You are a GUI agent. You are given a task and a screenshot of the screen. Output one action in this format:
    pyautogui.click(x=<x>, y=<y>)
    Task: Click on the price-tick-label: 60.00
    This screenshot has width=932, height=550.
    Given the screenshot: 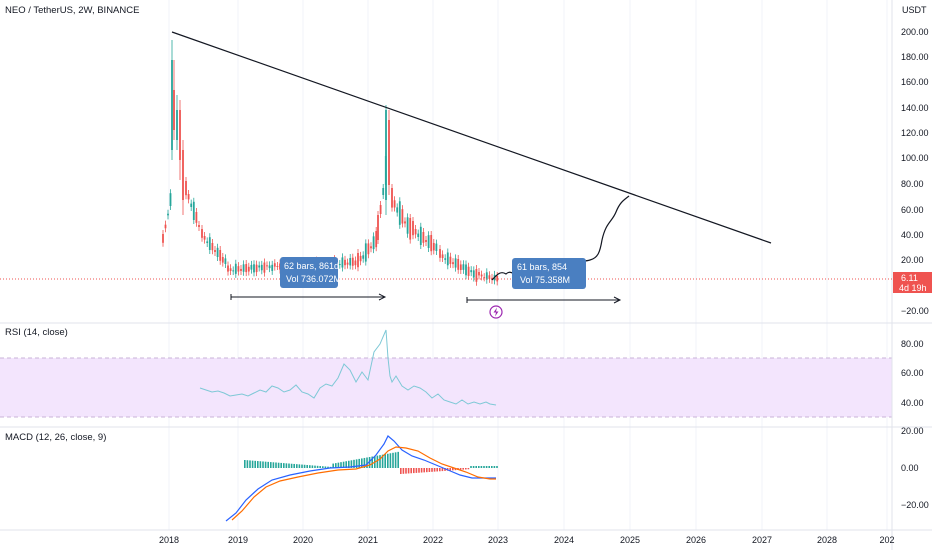 What is the action you would take?
    pyautogui.click(x=912, y=210)
    